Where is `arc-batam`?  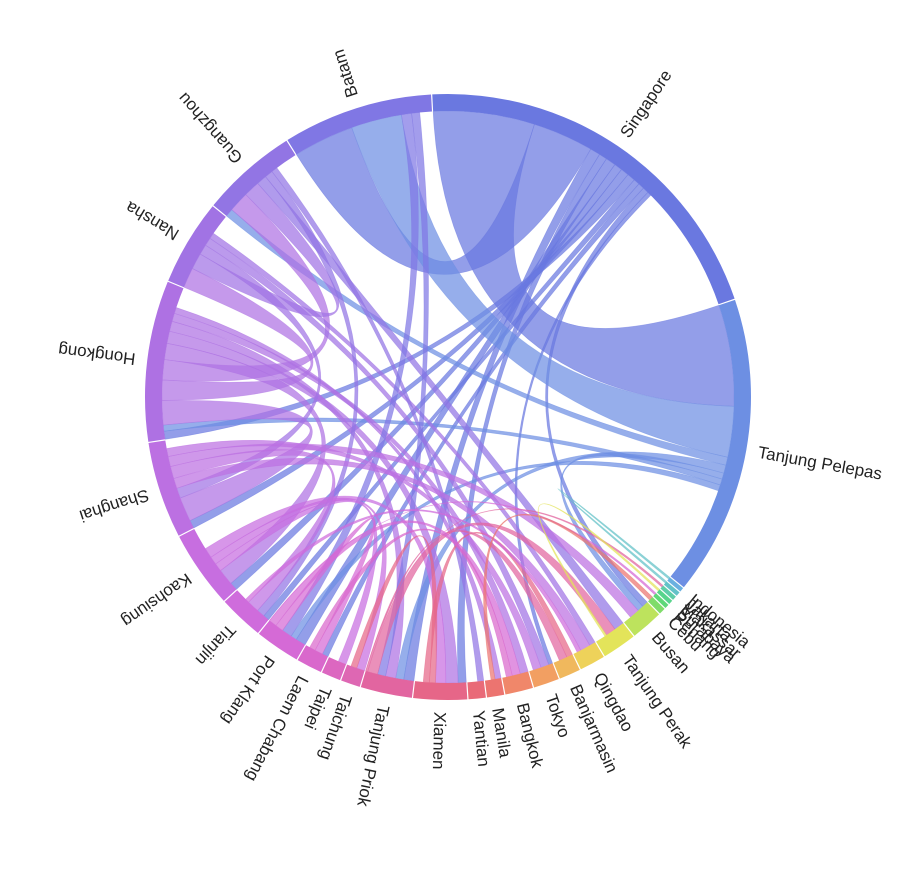
arc-batam is located at coordinates (359, 124).